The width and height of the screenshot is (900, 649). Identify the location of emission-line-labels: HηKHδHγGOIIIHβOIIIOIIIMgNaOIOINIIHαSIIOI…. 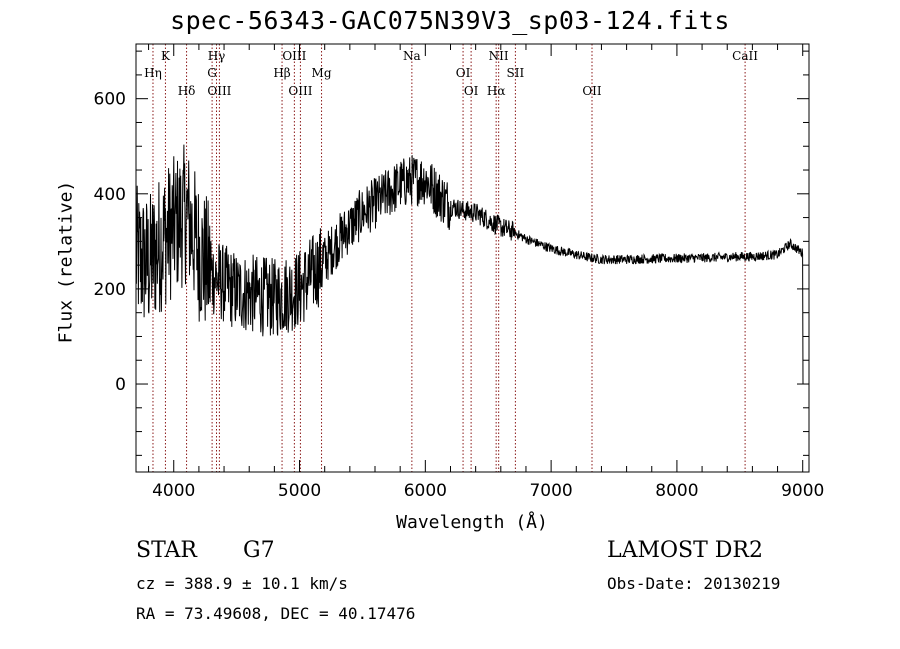
(451, 73).